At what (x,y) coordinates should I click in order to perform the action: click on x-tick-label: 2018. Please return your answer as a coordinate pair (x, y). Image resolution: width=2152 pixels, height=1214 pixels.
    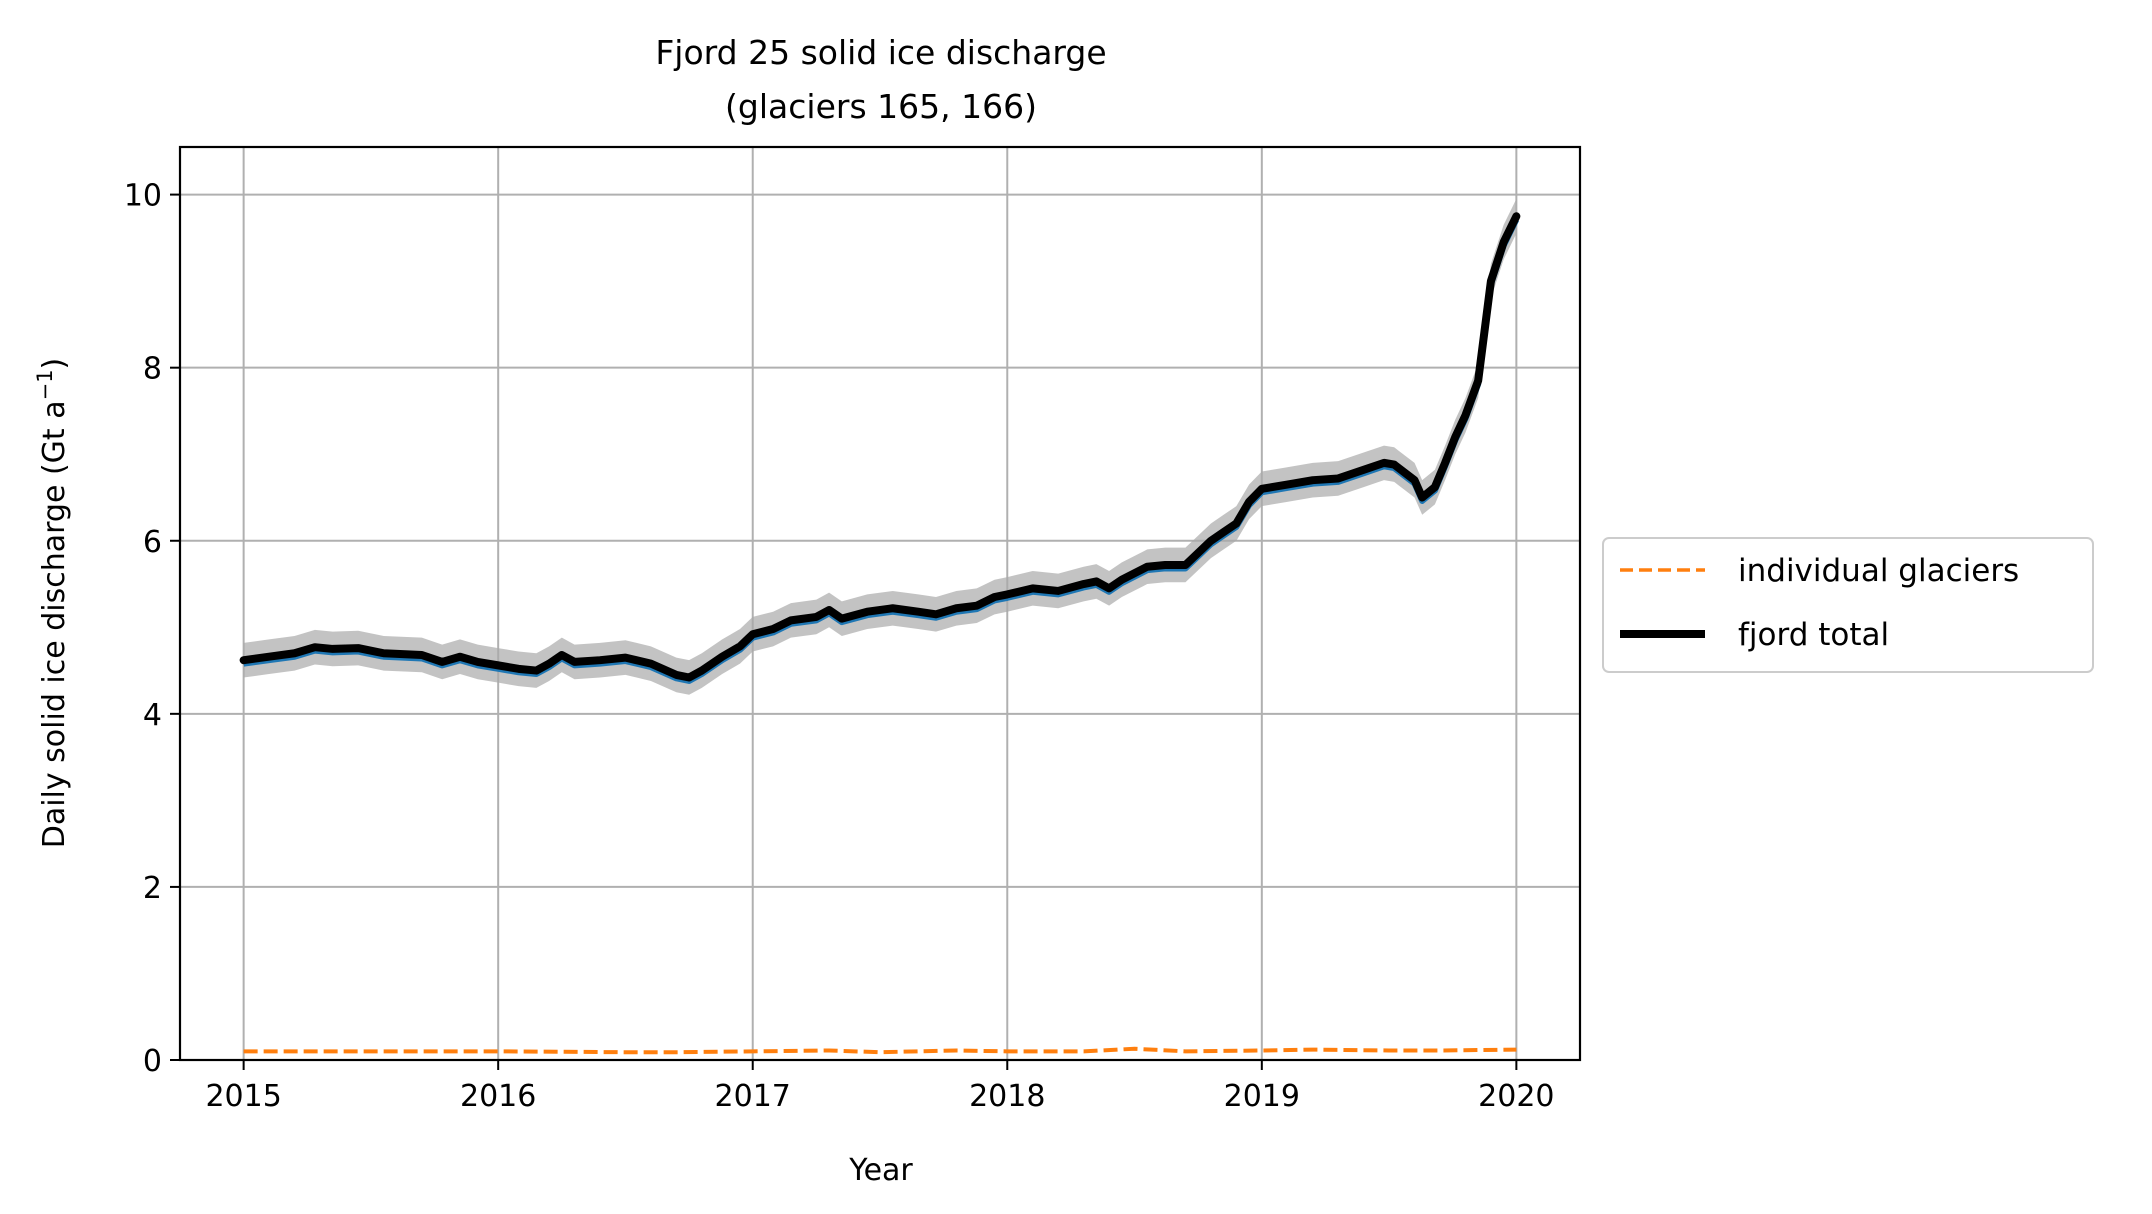
    Looking at the image, I should click on (1007, 1096).